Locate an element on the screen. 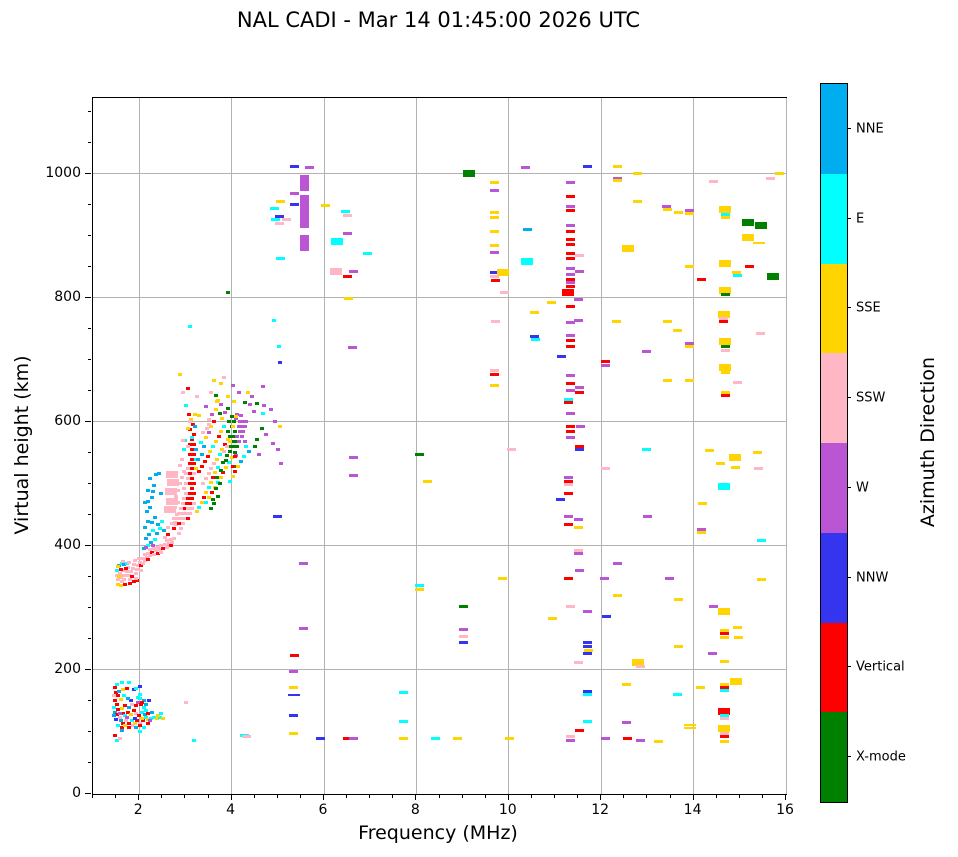 This screenshot has width=958, height=857. grid-line-y is located at coordinates (439, 670).